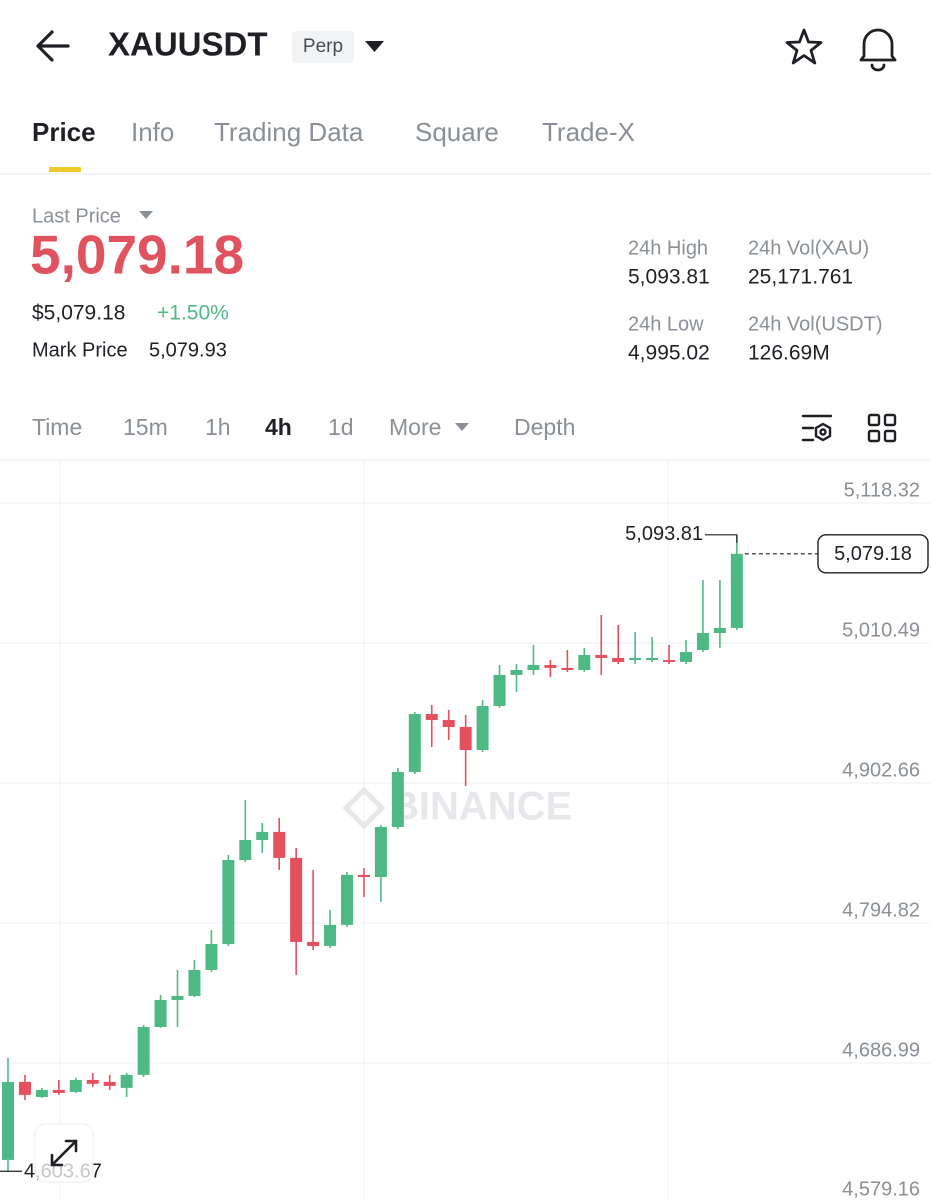 The height and width of the screenshot is (1200, 931). Describe the element at coordinates (588, 132) in the screenshot. I see `tab: Trade-X` at that location.